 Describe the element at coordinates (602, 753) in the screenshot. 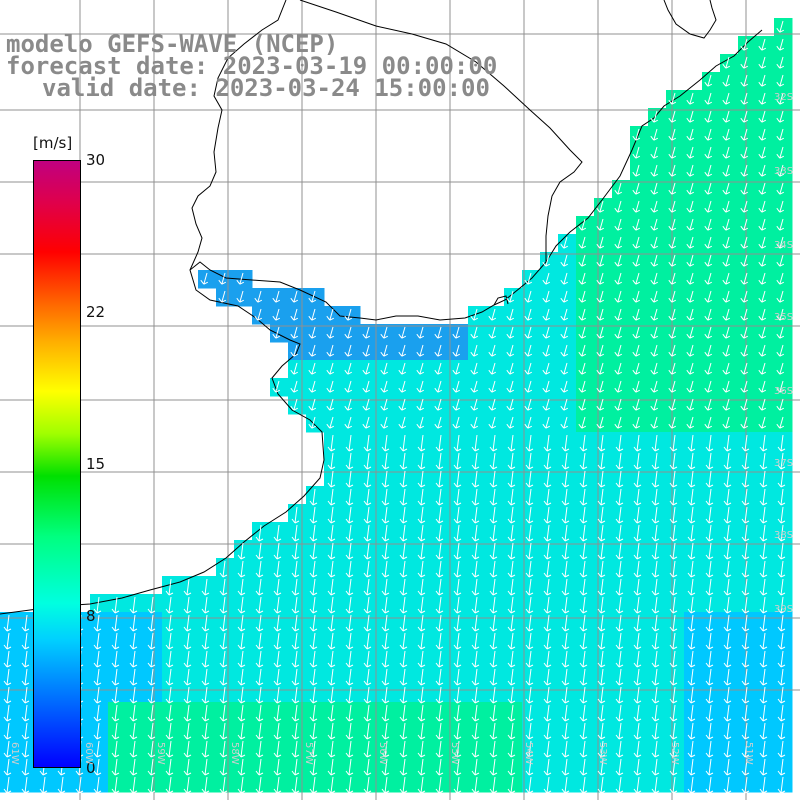

I see `lon-label: 53W` at that location.